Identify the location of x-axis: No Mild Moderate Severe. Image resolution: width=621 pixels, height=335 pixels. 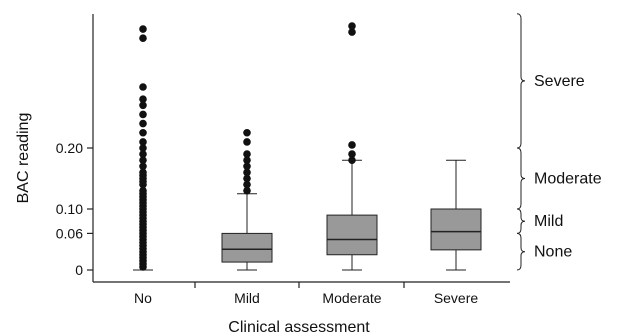
(306, 294).